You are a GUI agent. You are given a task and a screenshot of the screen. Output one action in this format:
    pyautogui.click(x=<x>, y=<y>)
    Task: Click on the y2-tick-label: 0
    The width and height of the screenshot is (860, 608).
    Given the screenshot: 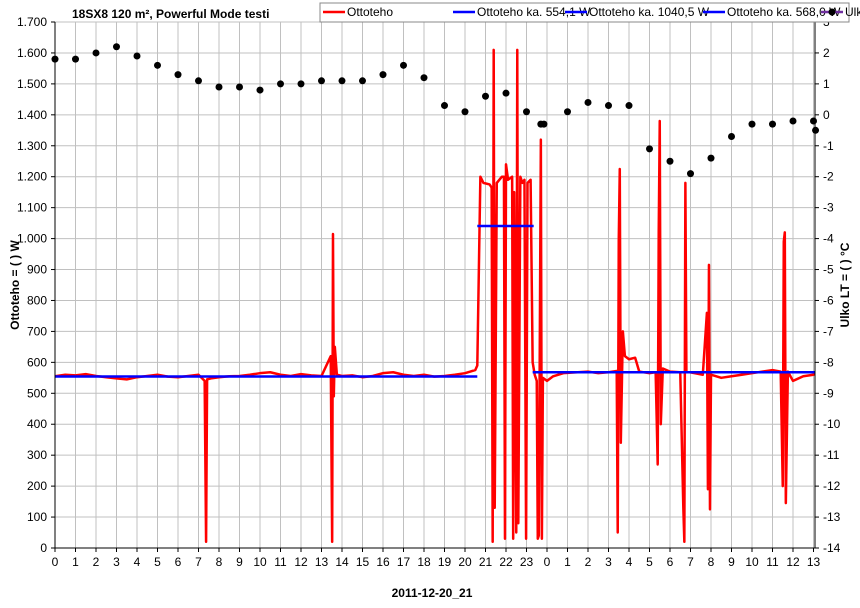 What is the action you would take?
    pyautogui.click(x=826, y=115)
    